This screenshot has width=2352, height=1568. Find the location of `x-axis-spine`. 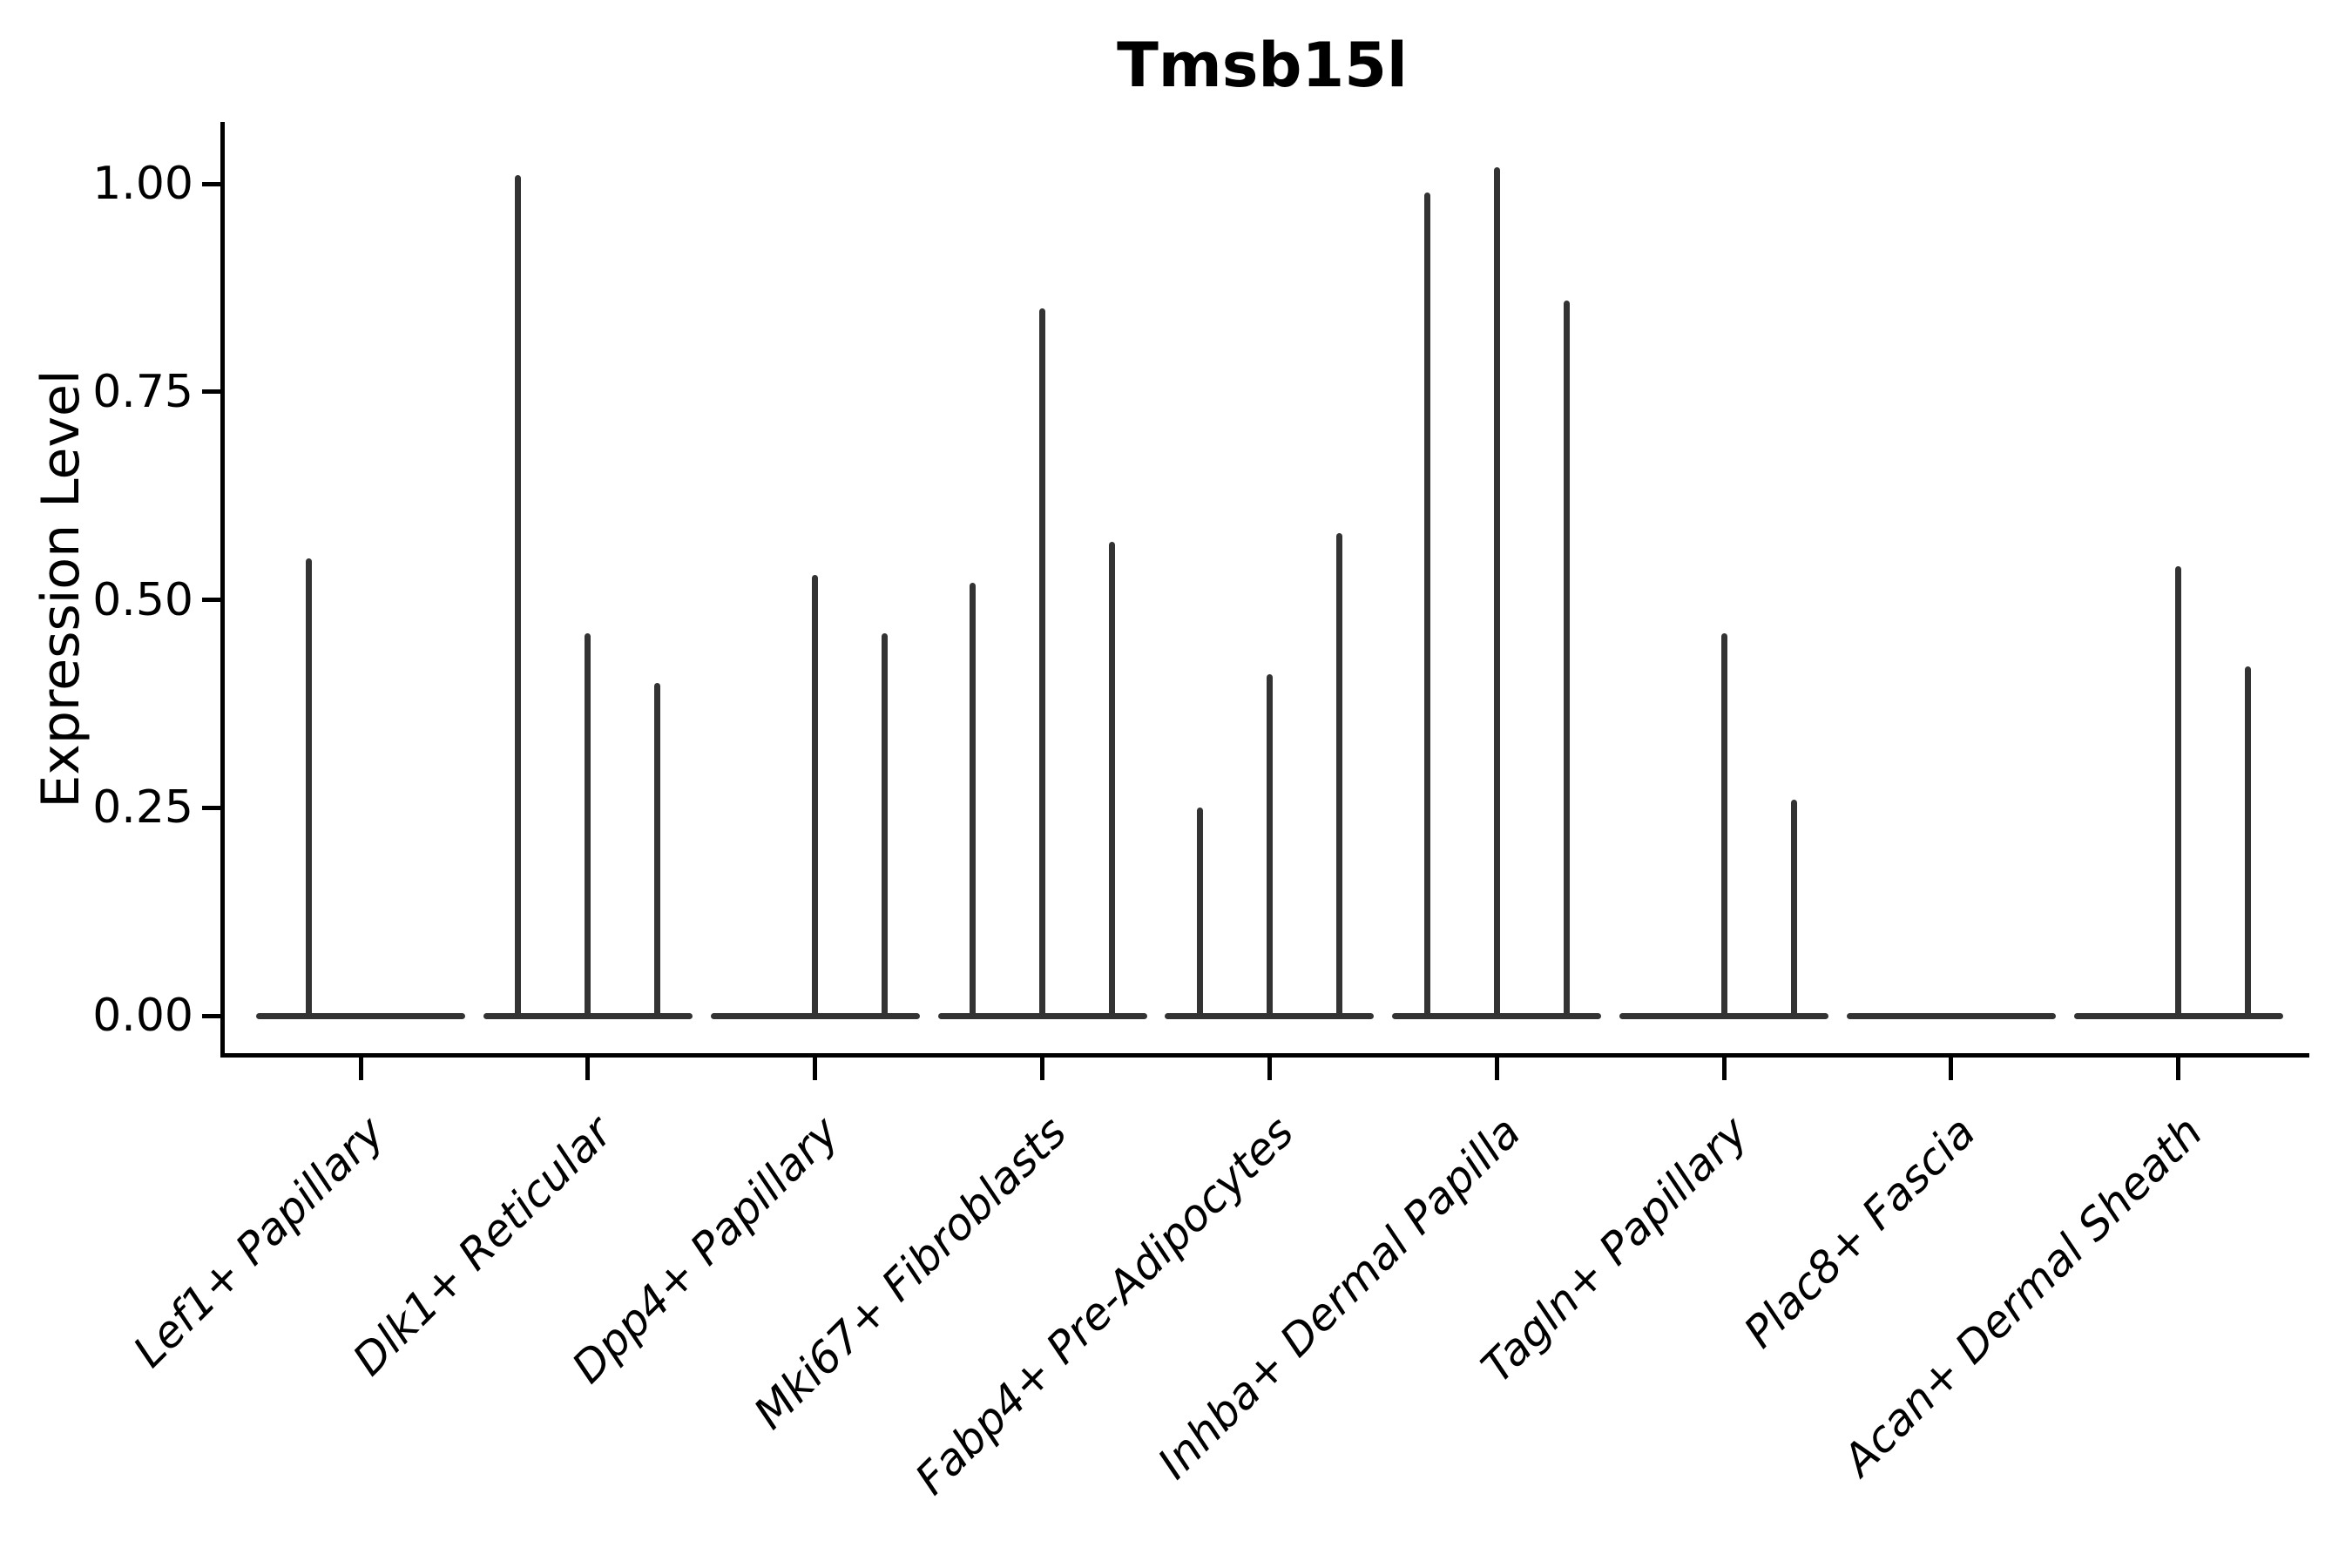

x-axis-spine is located at coordinates (1264, 1055).